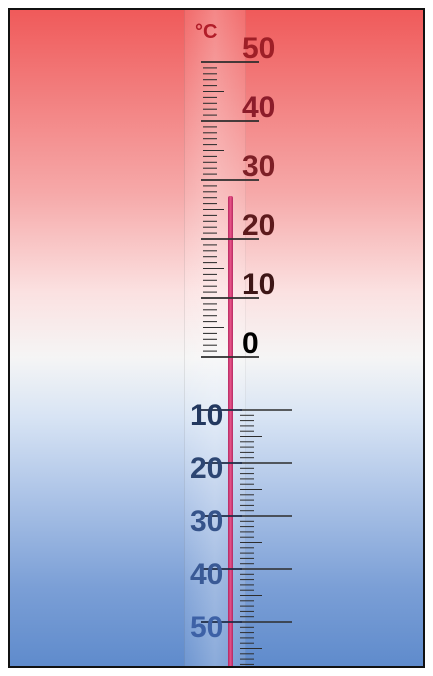 The image size is (433, 676). I want to click on lower-scale-label: 10, so click(206, 415).